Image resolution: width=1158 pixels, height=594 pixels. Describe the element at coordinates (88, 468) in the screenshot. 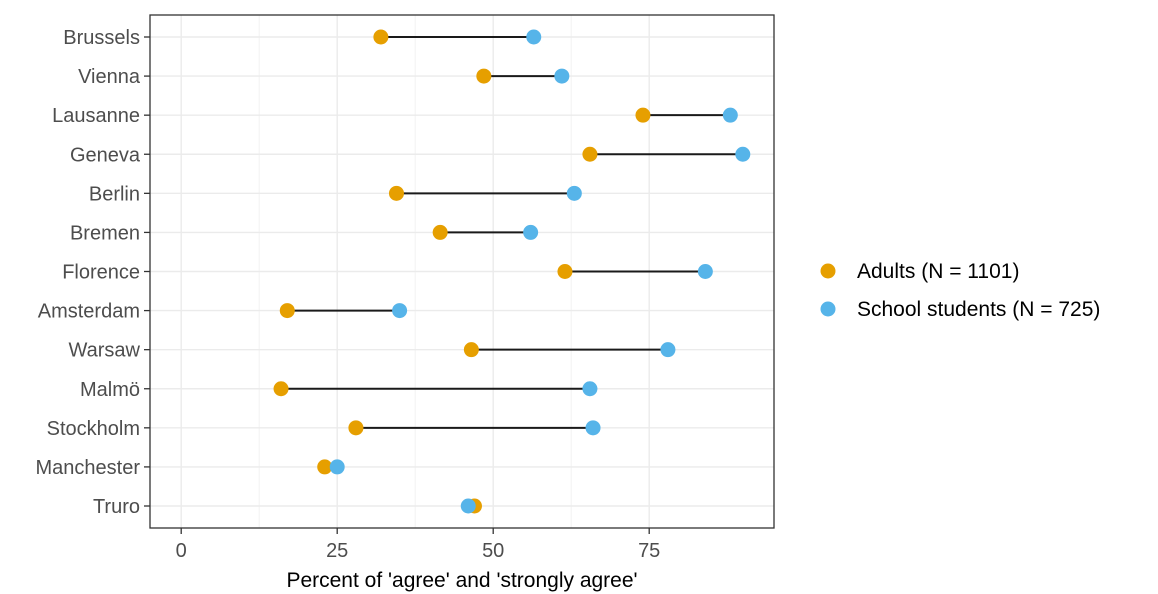

I see `y-tick-label: Manchester` at that location.